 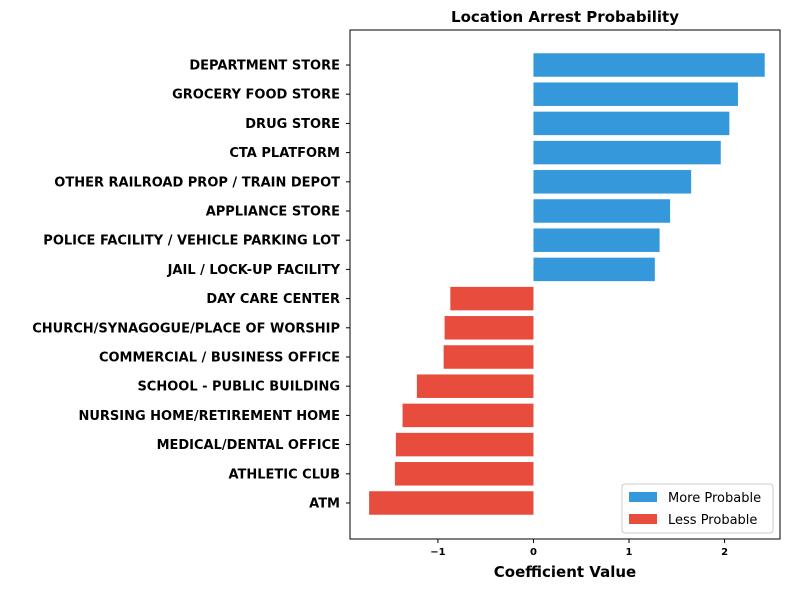 What do you see at coordinates (492, 298) in the screenshot?
I see `bar-day-care-center` at bounding box center [492, 298].